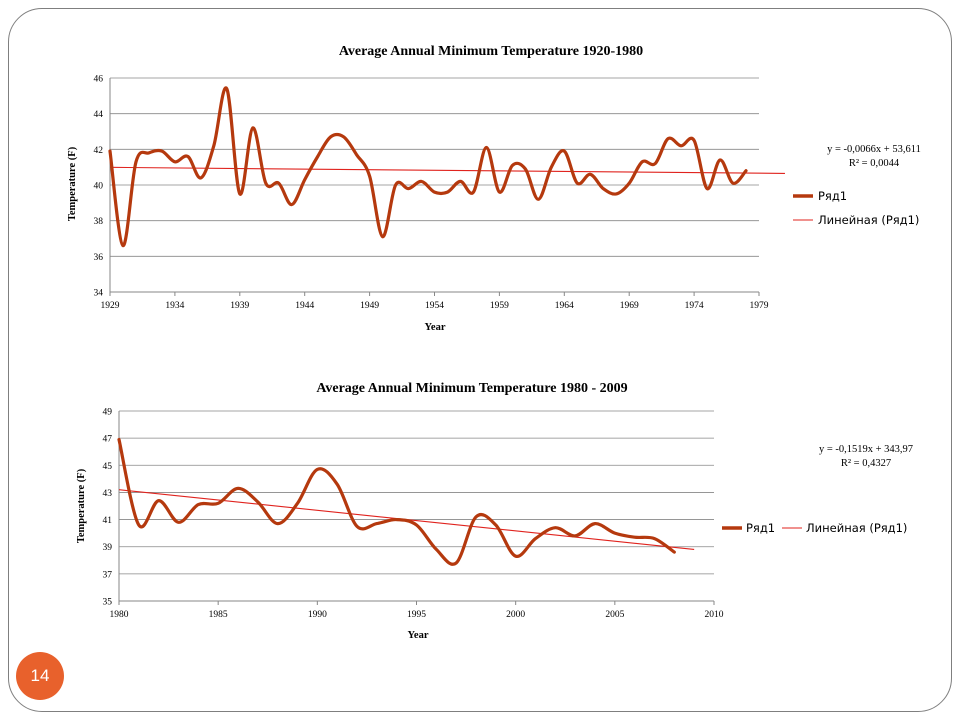 The height and width of the screenshot is (720, 960). Describe the element at coordinates (174, 306) in the screenshot. I see `x-tick-label: 1934` at that location.